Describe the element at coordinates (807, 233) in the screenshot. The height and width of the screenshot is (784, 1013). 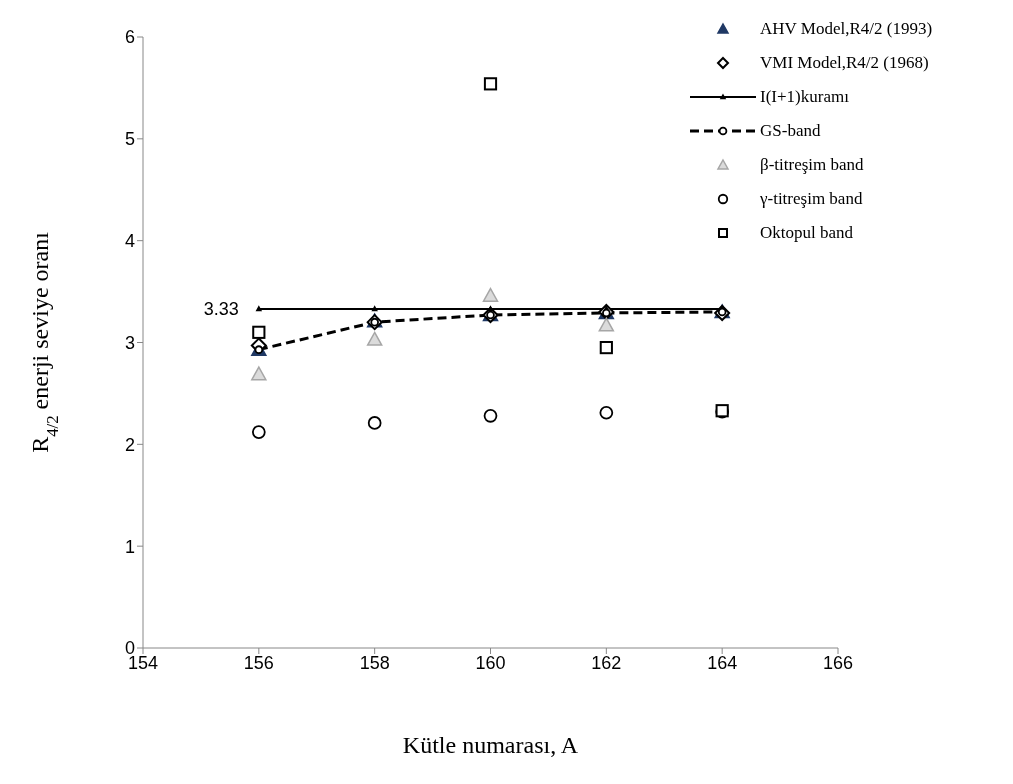
I see `legend-label: Oktopul band` at that location.